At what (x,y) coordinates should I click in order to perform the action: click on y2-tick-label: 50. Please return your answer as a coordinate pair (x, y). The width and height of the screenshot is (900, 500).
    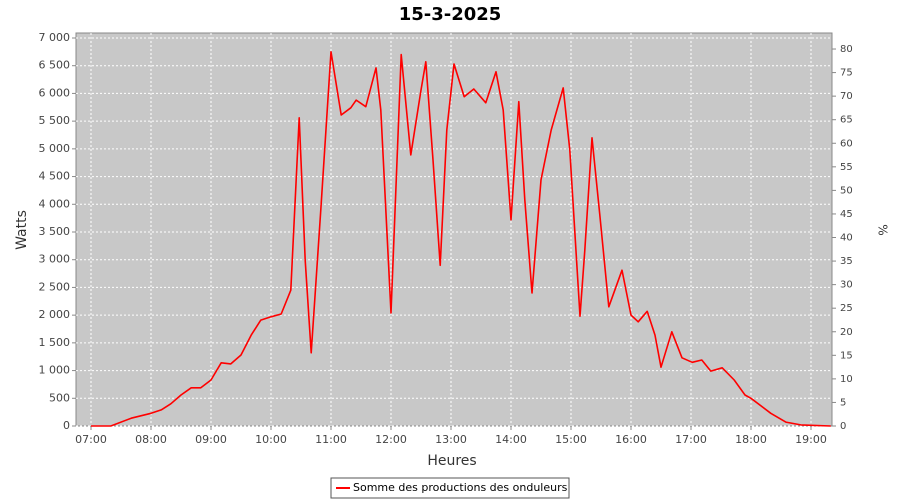
    Looking at the image, I should click on (846, 190).